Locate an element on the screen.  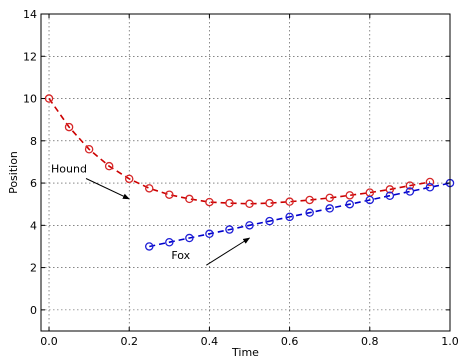
annotation-label: Hound is located at coordinates (69, 169).